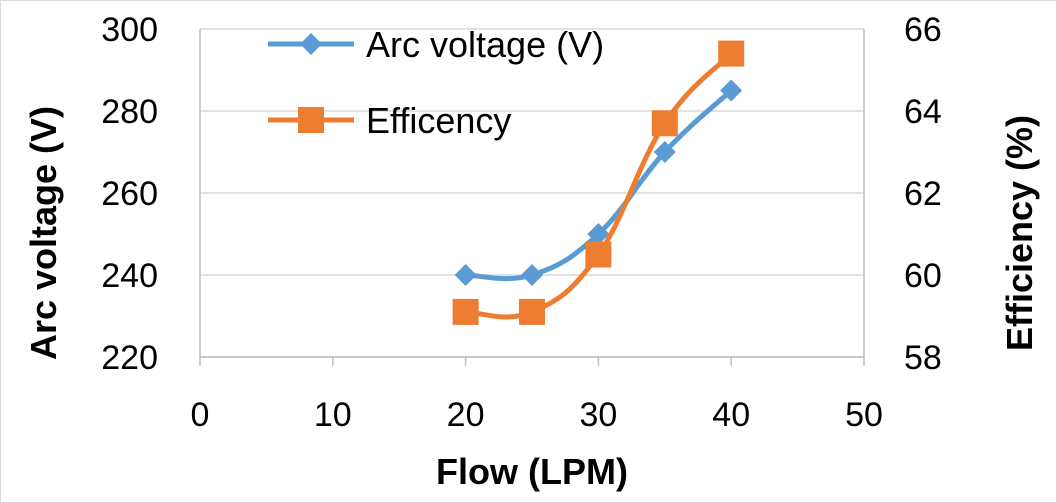 The image size is (1057, 503). What do you see at coordinates (129, 276) in the screenshot?
I see `y-left-tick-label: 240` at bounding box center [129, 276].